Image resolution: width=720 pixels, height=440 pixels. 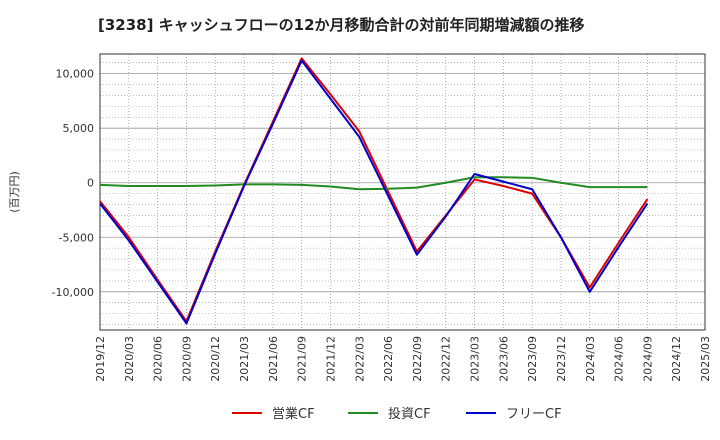 I want to click on x-tick-label: 2021/09, so click(x=302, y=359).